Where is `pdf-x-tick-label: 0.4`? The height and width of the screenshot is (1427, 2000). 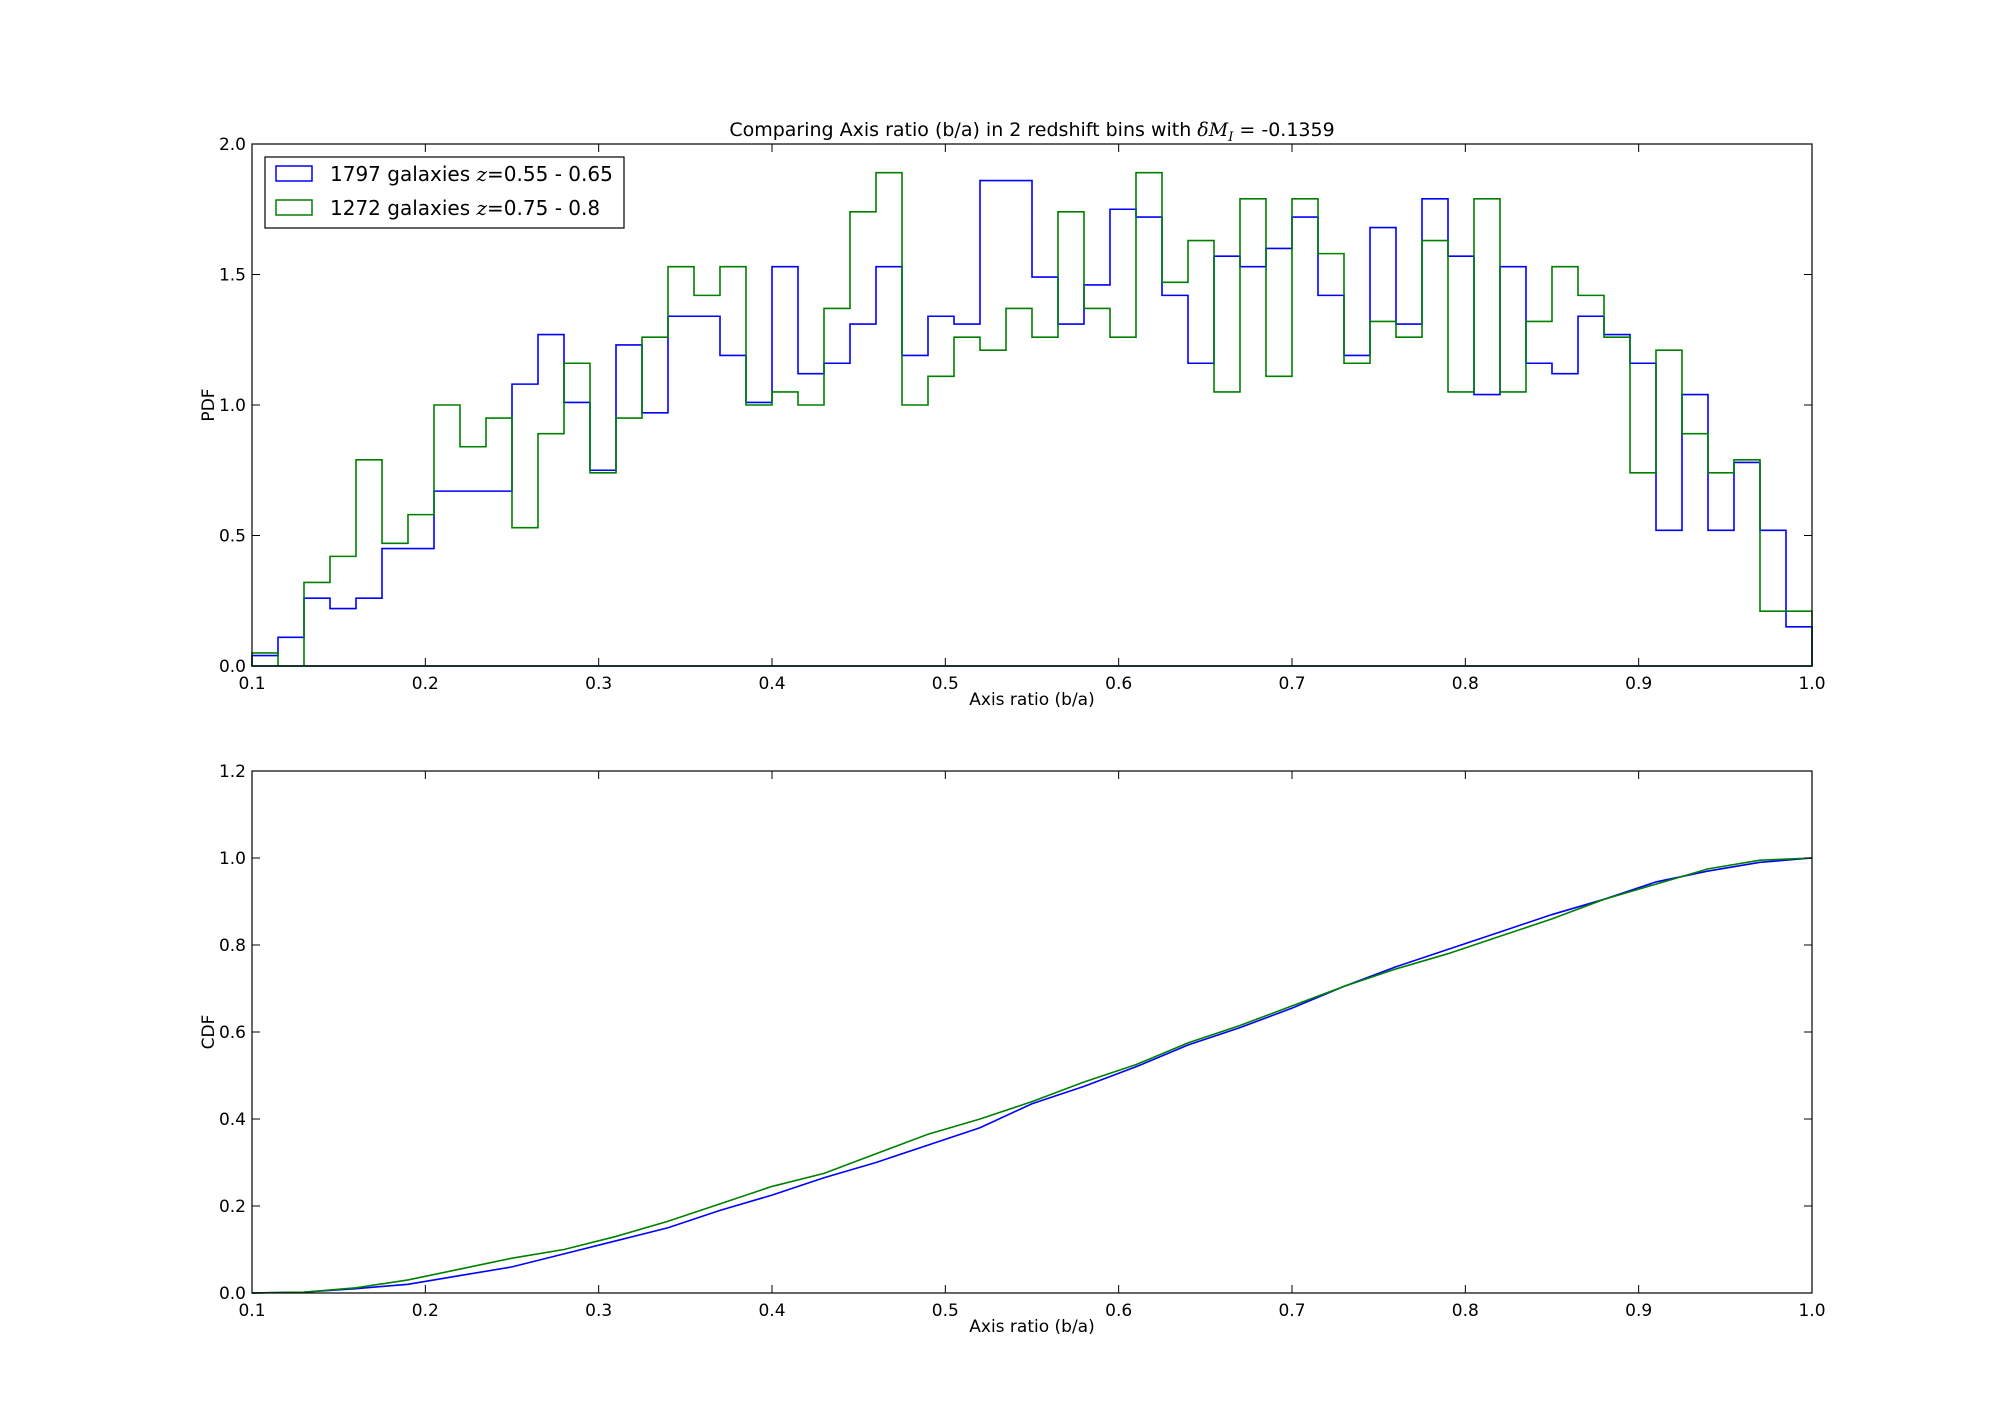
pdf-x-tick-label: 0.4 is located at coordinates (771, 684).